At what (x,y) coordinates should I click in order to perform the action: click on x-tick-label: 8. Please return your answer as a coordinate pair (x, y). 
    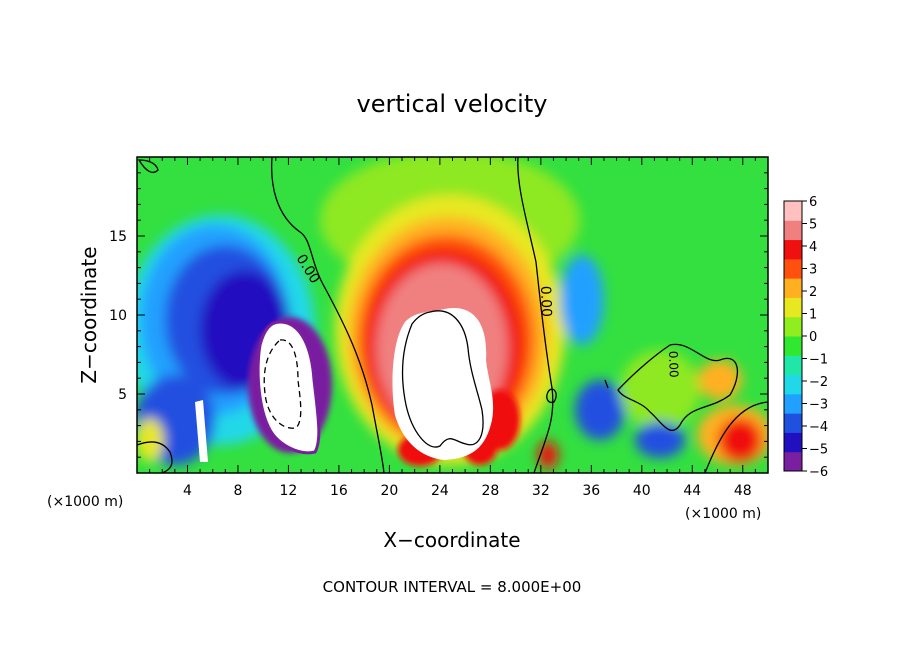
    Looking at the image, I should click on (237, 491).